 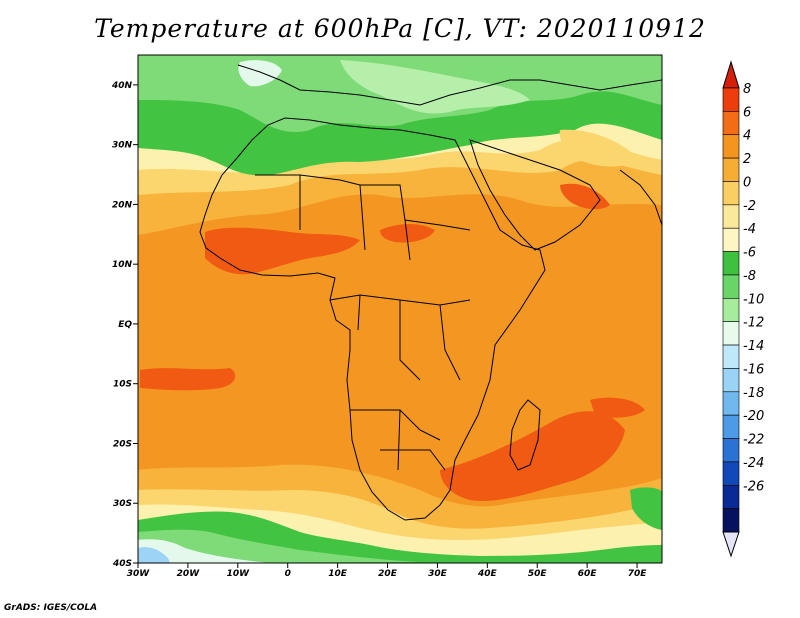 What do you see at coordinates (646, 508) in the screenshot?
I see `patch-green-se` at bounding box center [646, 508].